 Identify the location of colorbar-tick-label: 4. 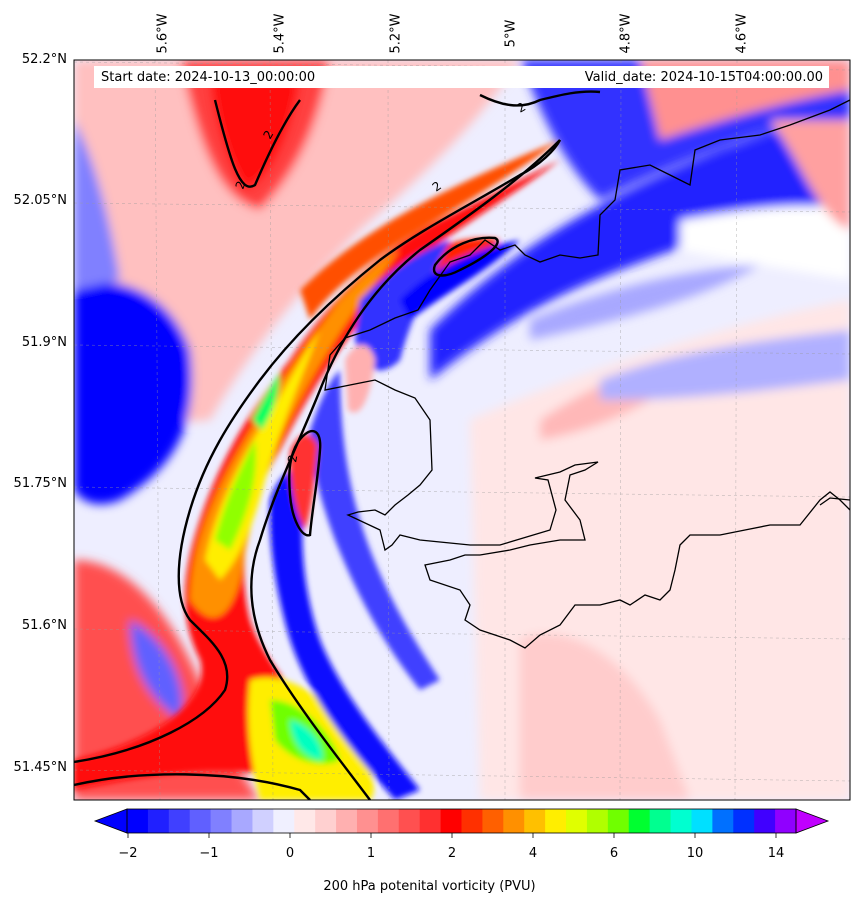
(533, 853).